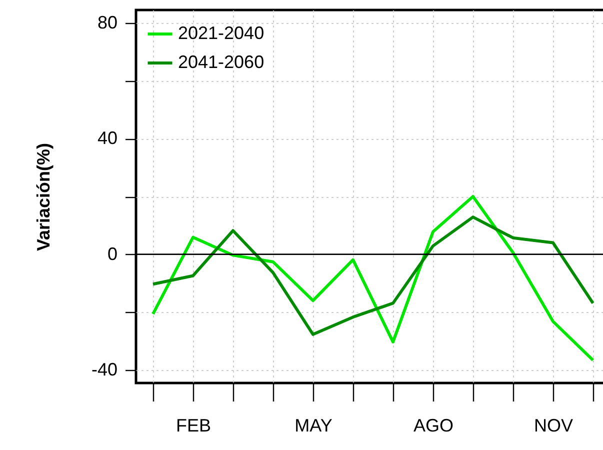 The image size is (603, 450). What do you see at coordinates (221, 62) in the screenshot?
I see `legend-label: 2041-2060` at bounding box center [221, 62].